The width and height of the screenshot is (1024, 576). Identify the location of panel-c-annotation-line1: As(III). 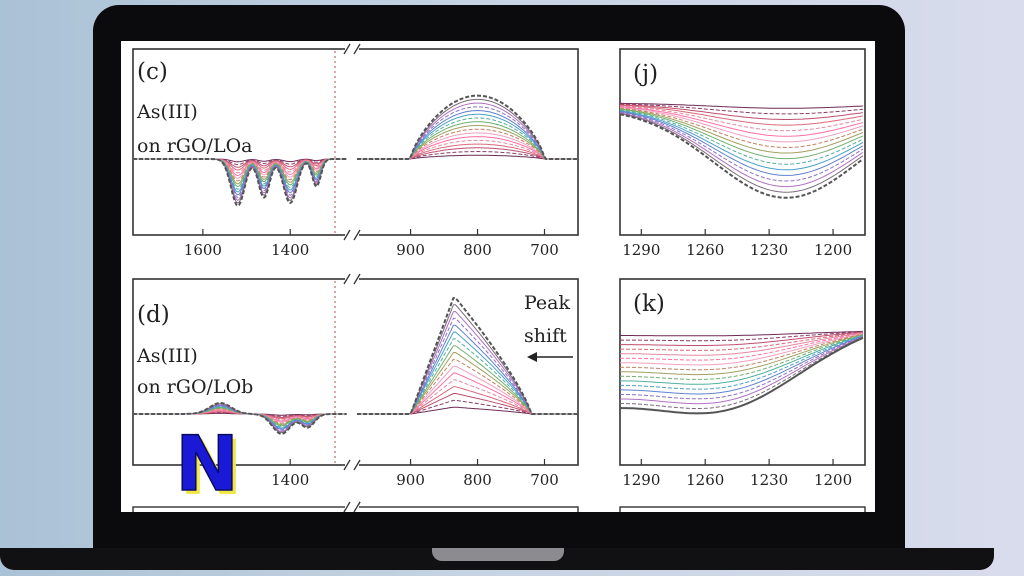
(167, 112).